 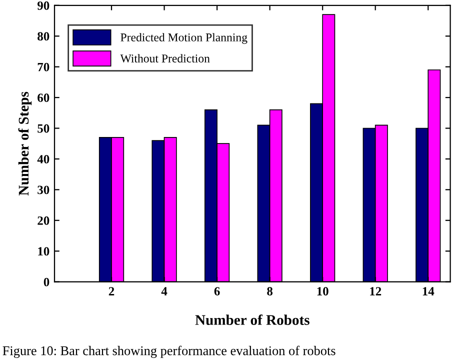 What do you see at coordinates (164, 291) in the screenshot?
I see `x-tick-label: 4` at bounding box center [164, 291].